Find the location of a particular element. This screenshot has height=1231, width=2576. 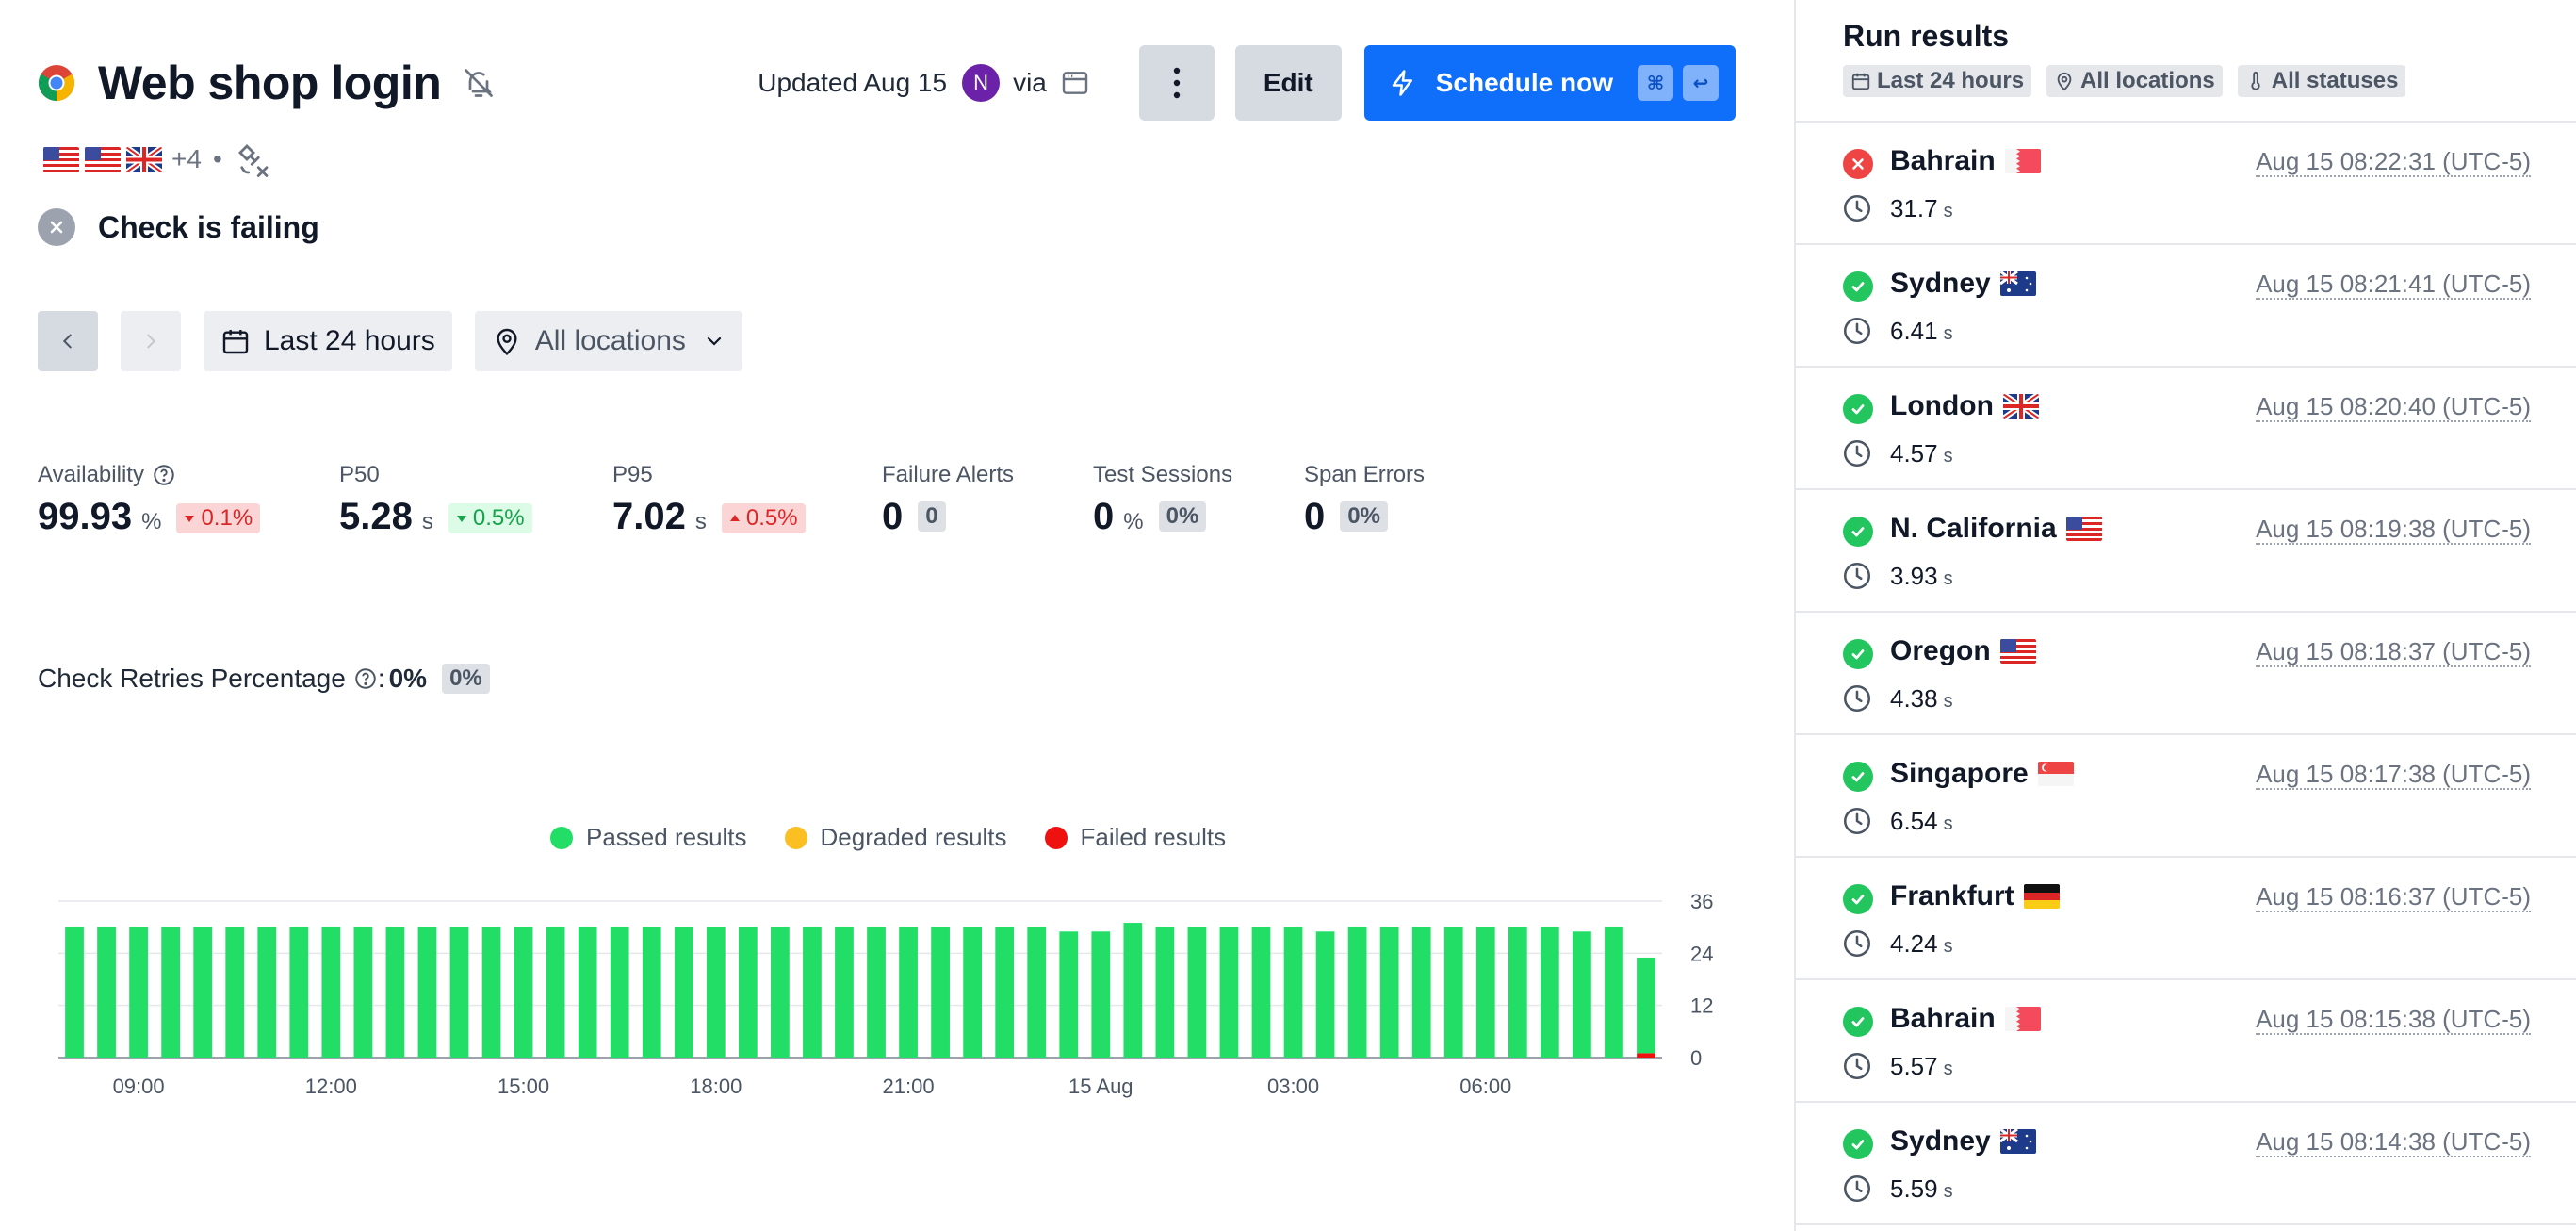

run-result-item: Singapore 6.54 s Aug 15 08:17:38 (UTC-5) is located at coordinates (2186, 796).